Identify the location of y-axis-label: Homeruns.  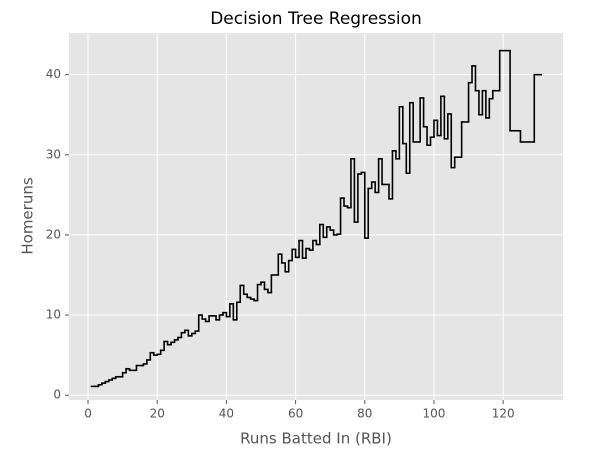
(28, 215).